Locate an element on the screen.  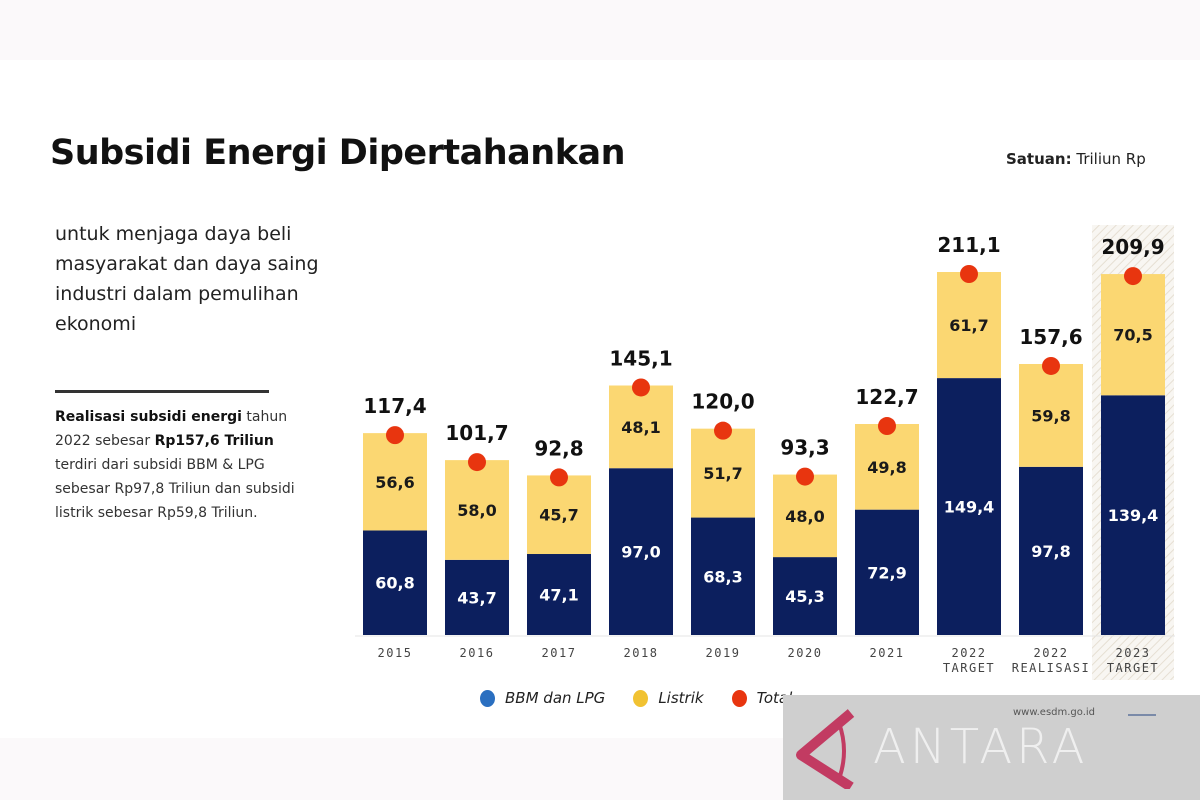
x-tick-label-0-0: 2015 is located at coordinates (395, 653).